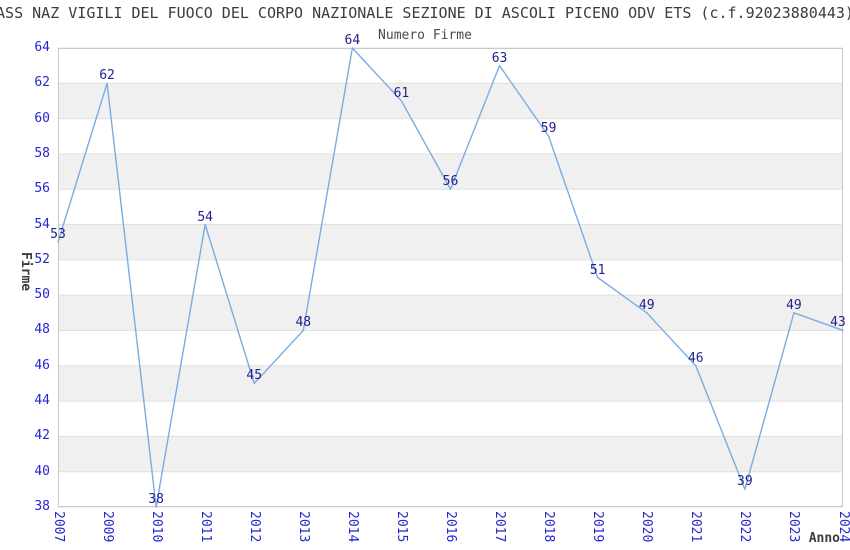 The height and width of the screenshot is (550, 850). I want to click on data-point-label: 48, so click(303, 323).